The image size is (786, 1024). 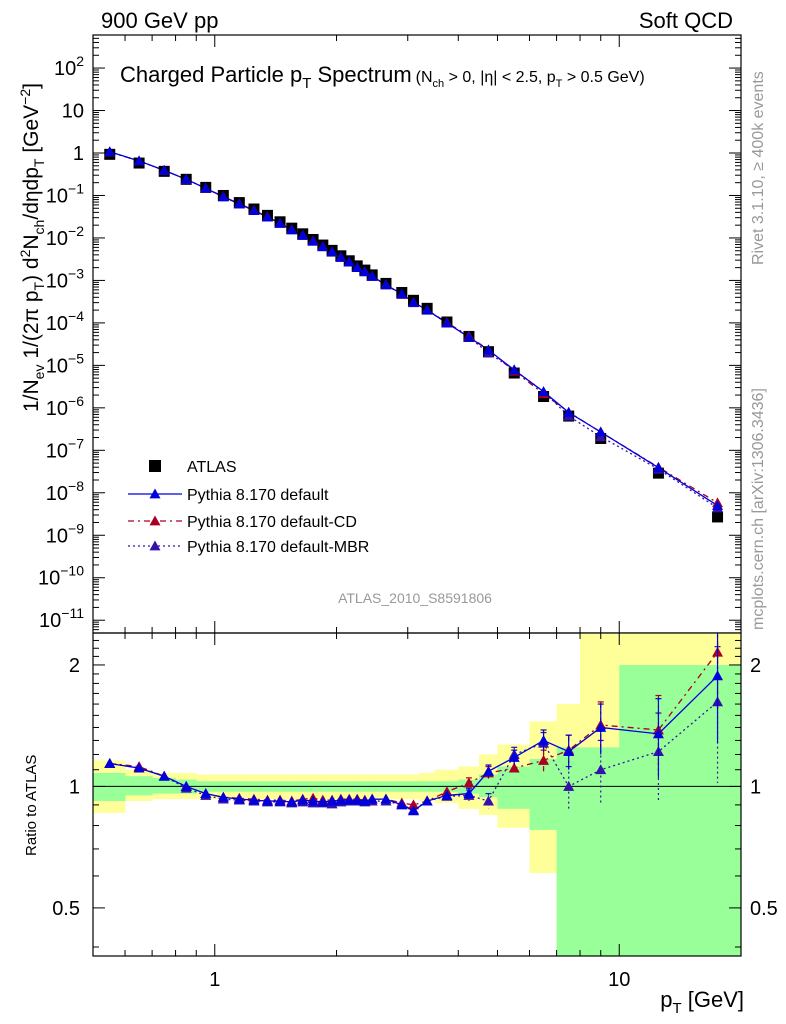 What do you see at coordinates (718, 517) in the screenshot?
I see `data-point-atlas` at bounding box center [718, 517].